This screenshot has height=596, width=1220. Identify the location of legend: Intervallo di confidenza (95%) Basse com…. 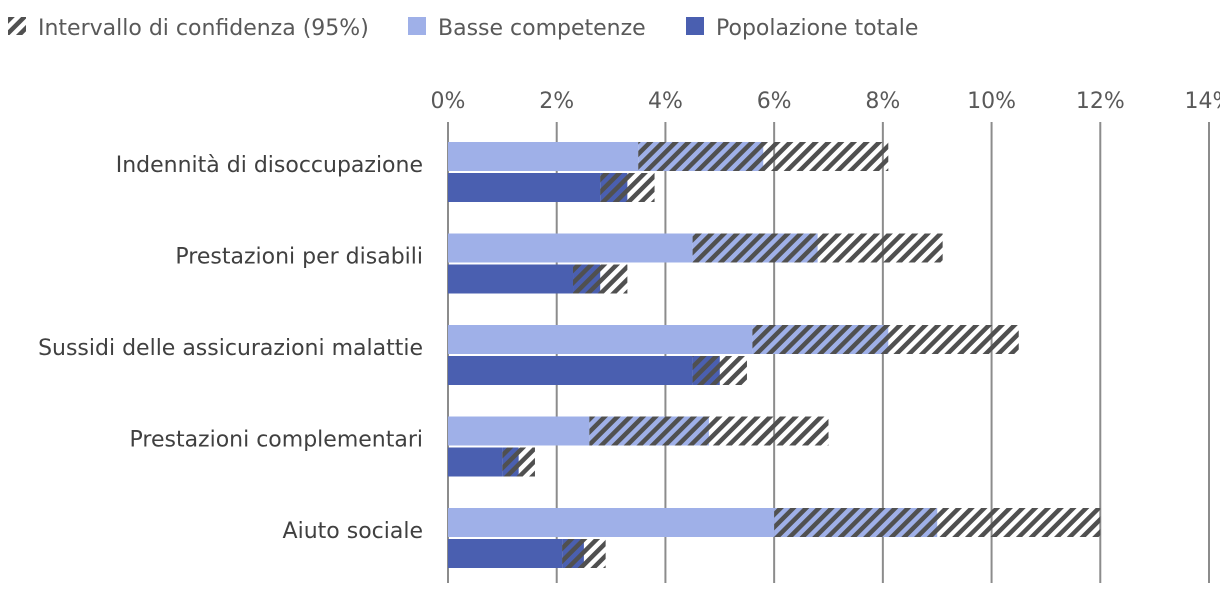
(463, 28).